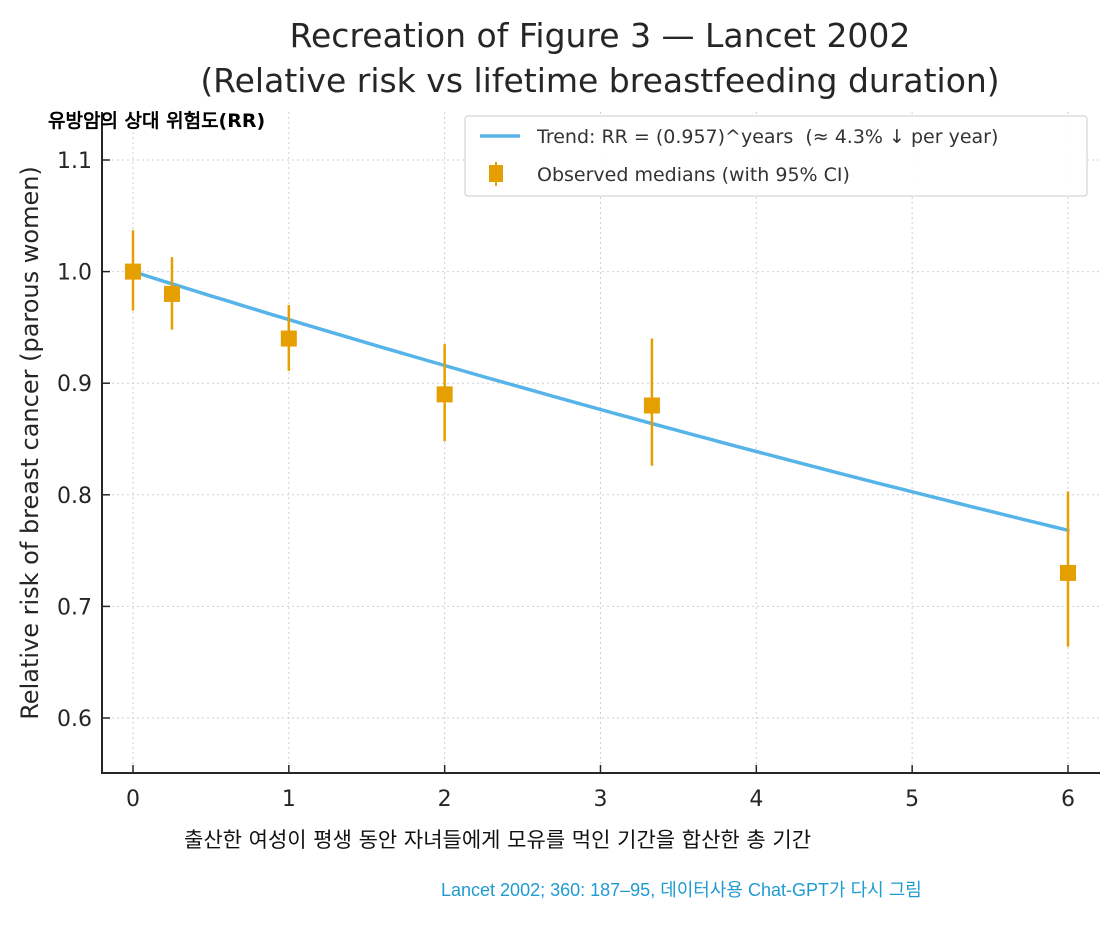 This screenshot has height=929, width=1111. I want to click on x-tick-label: 1, so click(289, 799).